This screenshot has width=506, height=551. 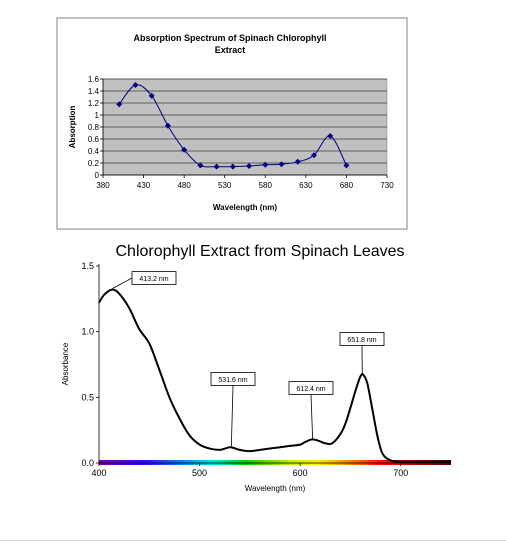 I want to click on chart-2-x-tick-label: 400, so click(x=98, y=473).